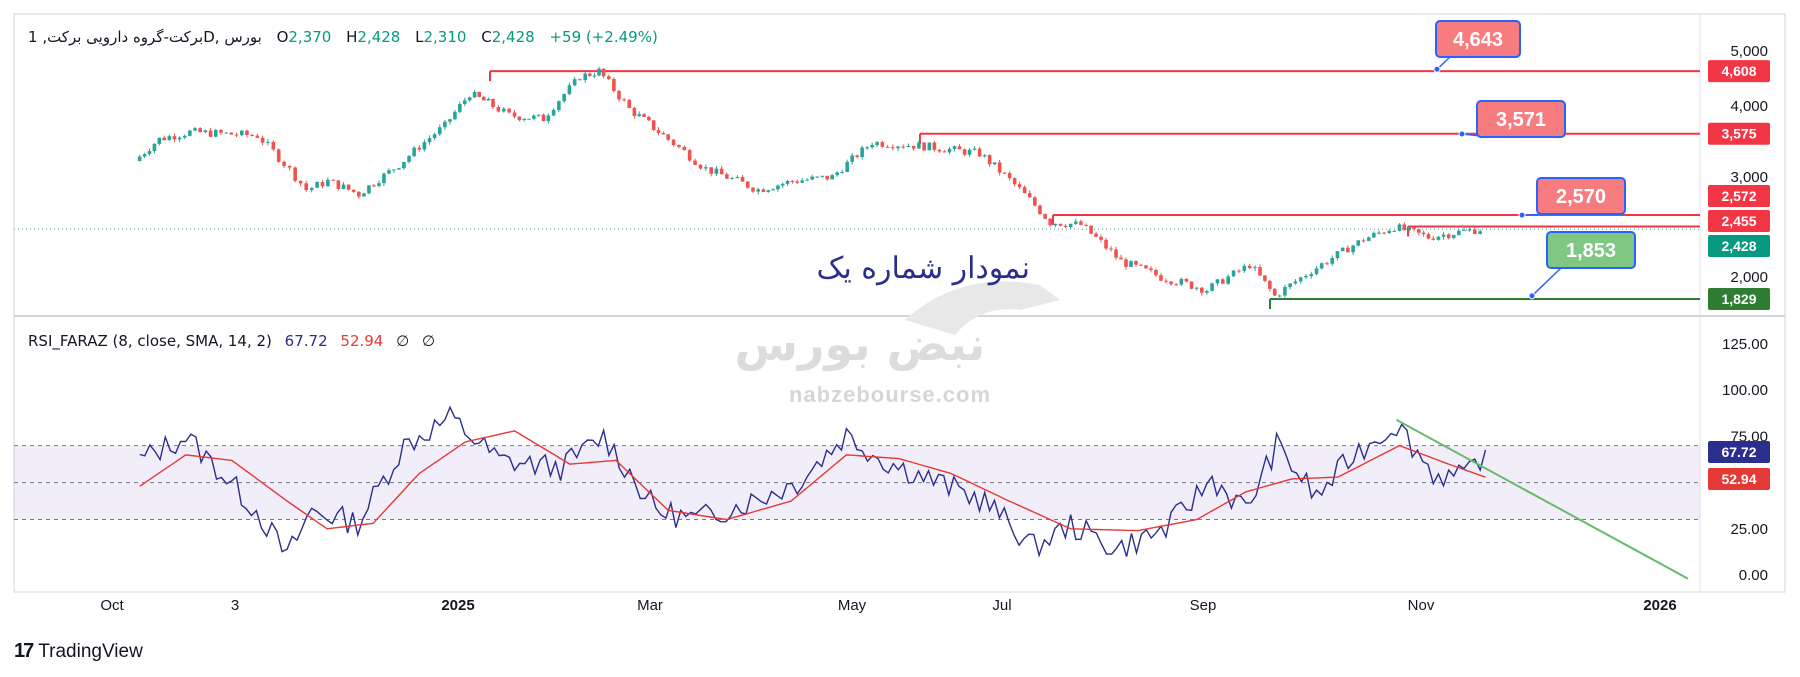 The image size is (1800, 677). Describe the element at coordinates (1745, 390) in the screenshot. I see `rsi-tick: 100.00` at that location.